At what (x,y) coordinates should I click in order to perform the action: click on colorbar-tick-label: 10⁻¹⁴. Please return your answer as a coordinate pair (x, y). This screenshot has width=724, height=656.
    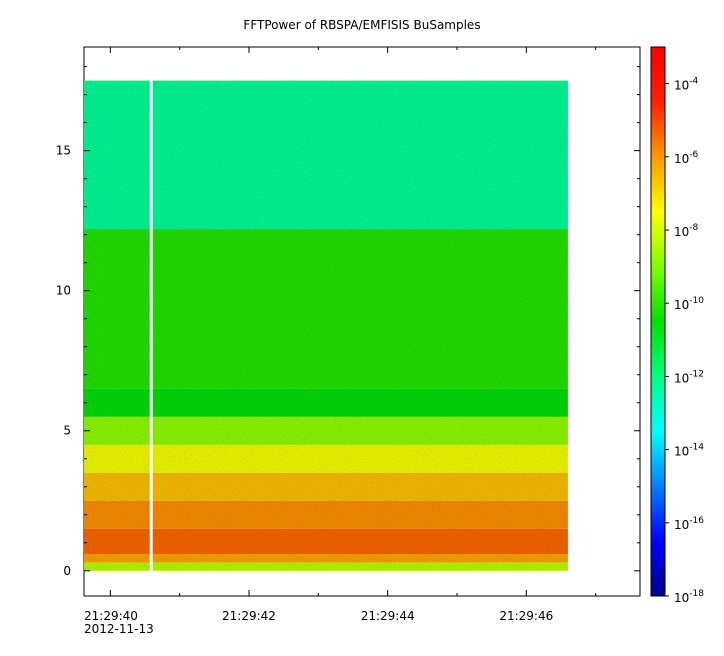
    Looking at the image, I should click on (689, 451).